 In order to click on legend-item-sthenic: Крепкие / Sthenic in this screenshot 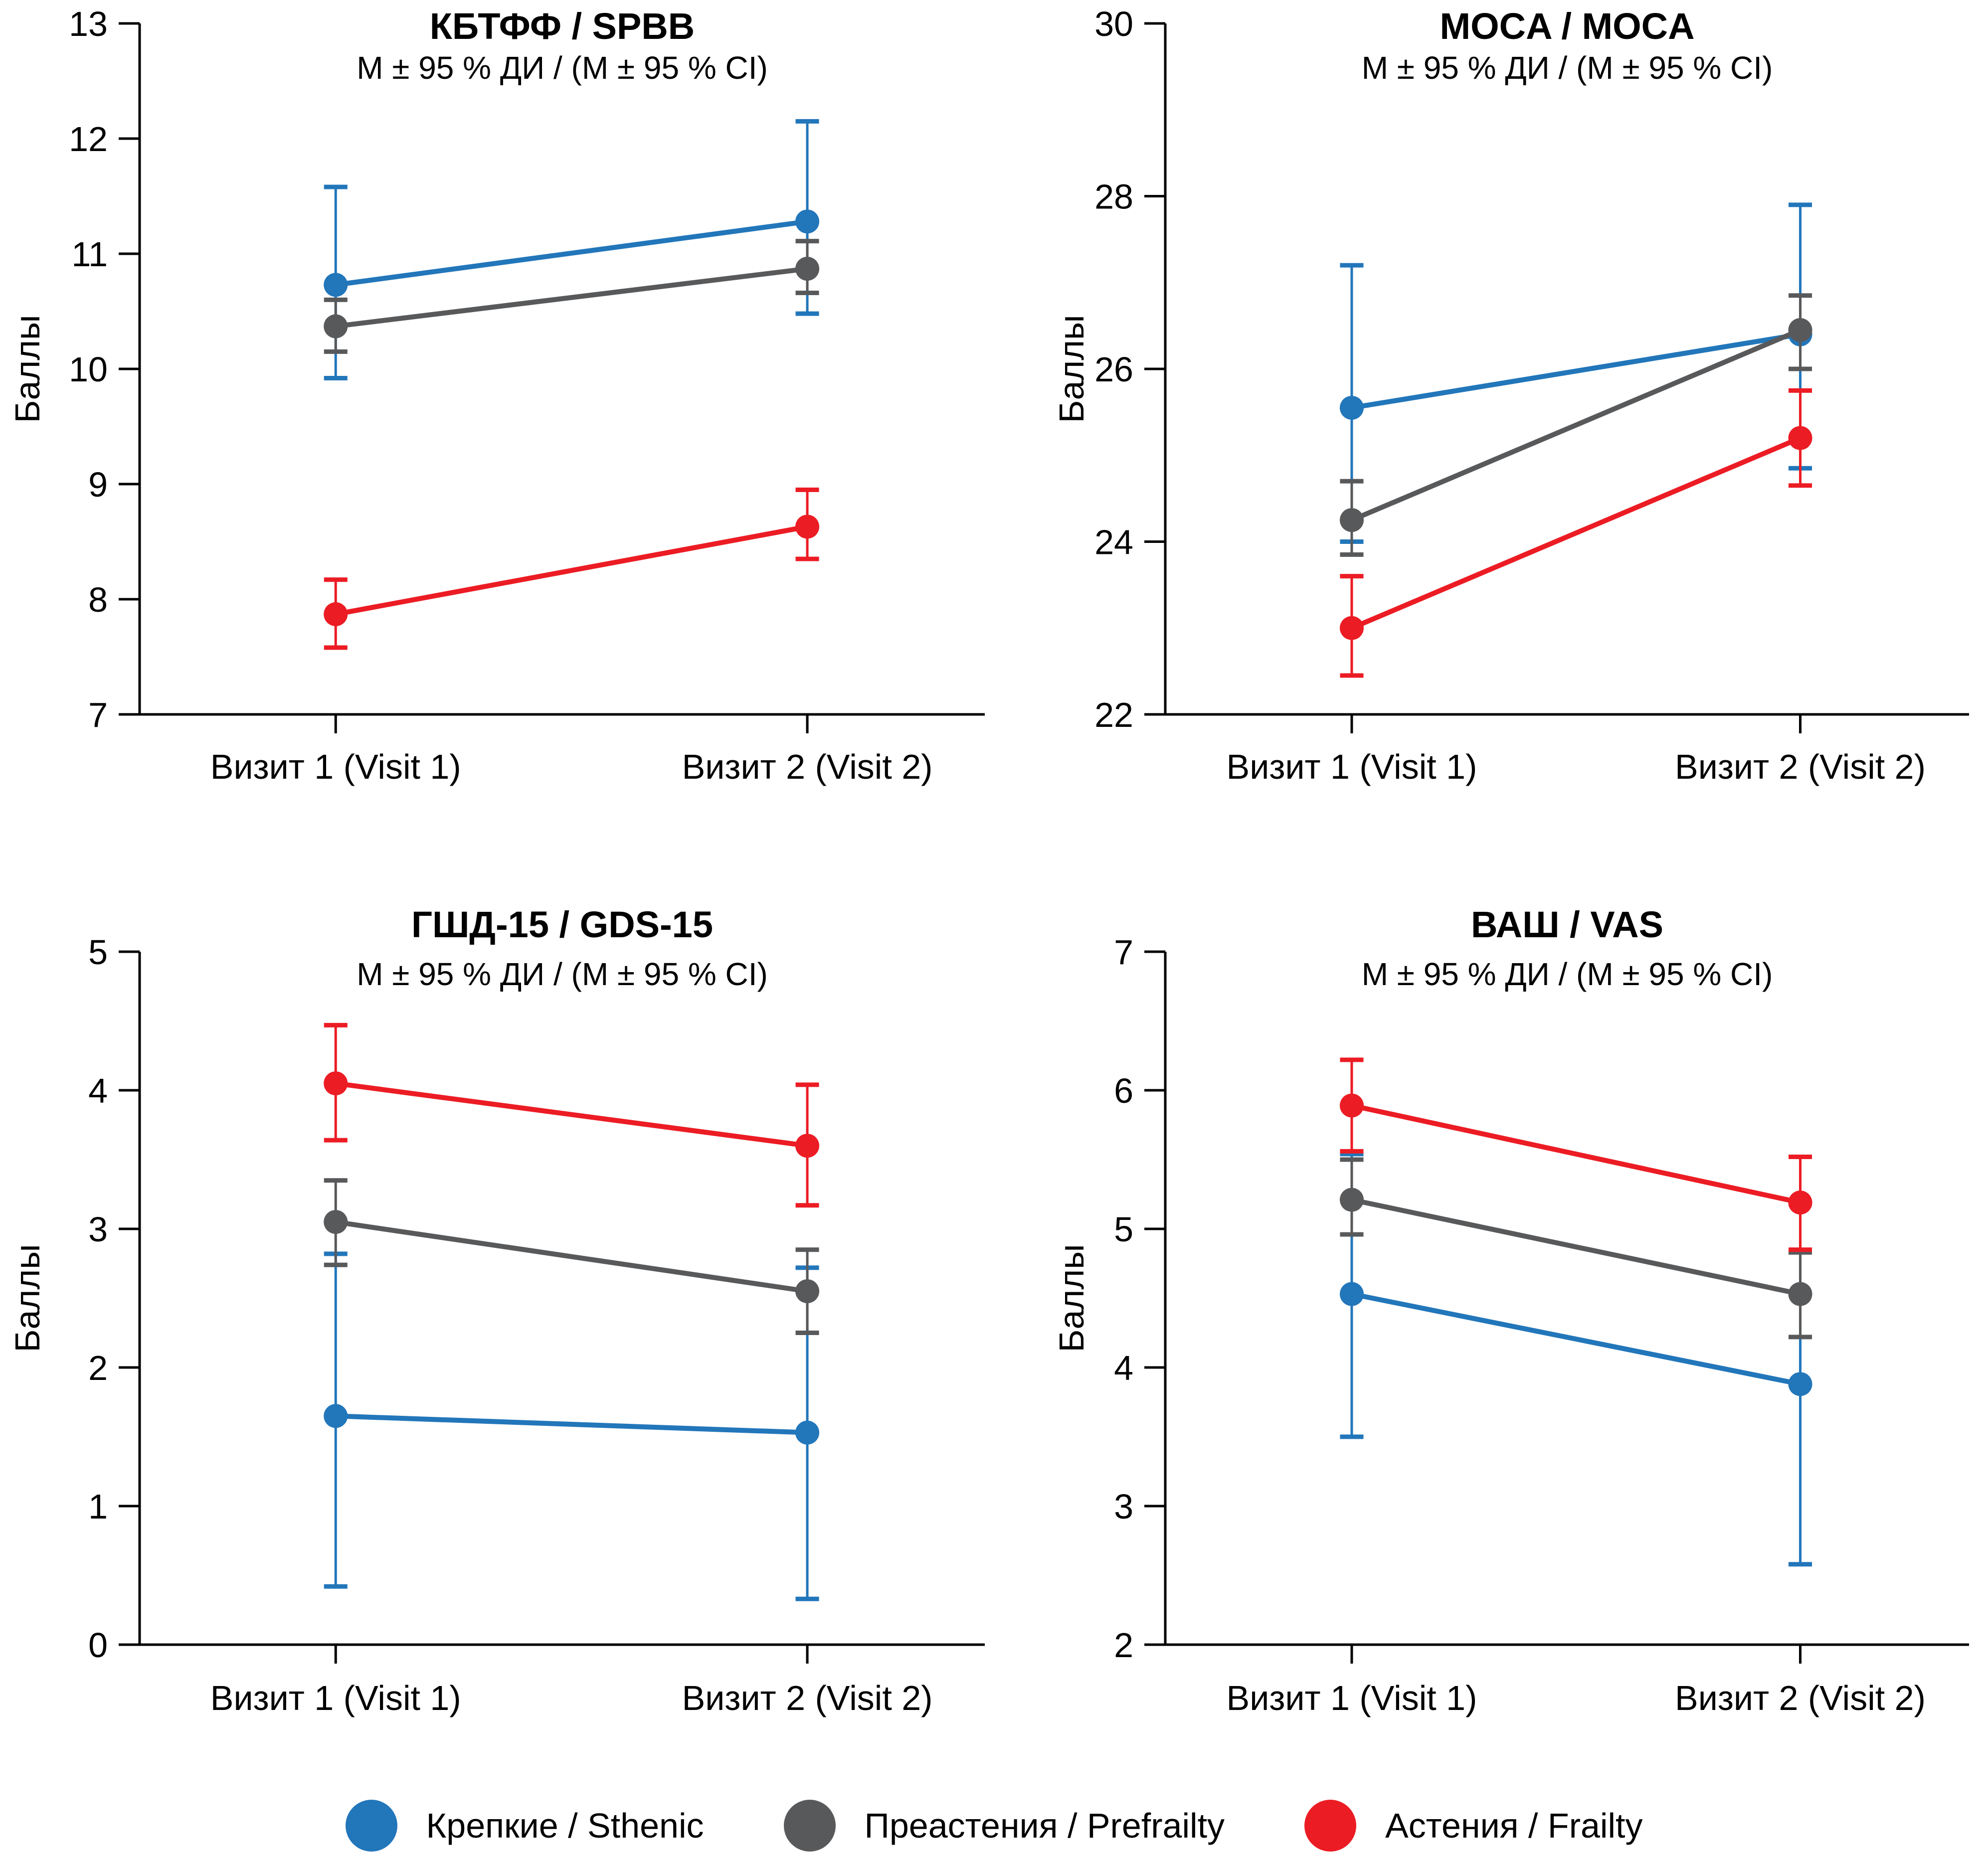, I will do `click(524, 1825)`.